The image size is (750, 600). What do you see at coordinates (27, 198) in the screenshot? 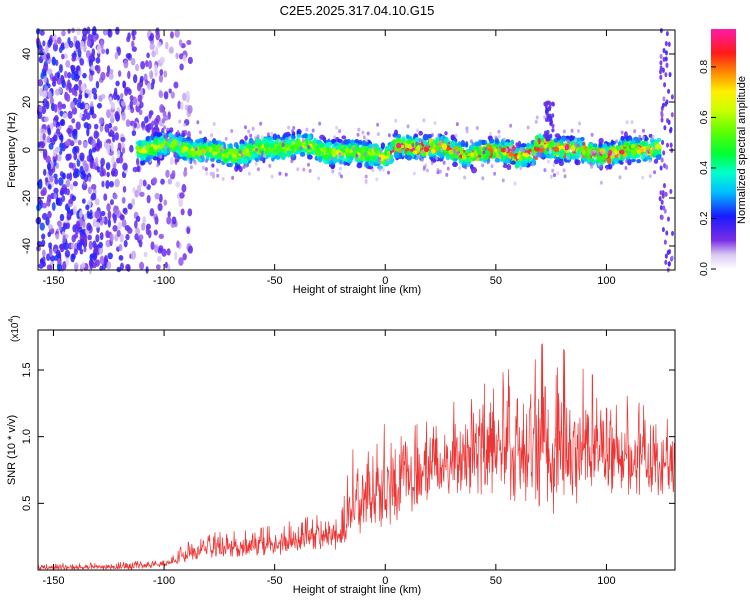
I see `y-tick-label: -20` at bounding box center [27, 198].